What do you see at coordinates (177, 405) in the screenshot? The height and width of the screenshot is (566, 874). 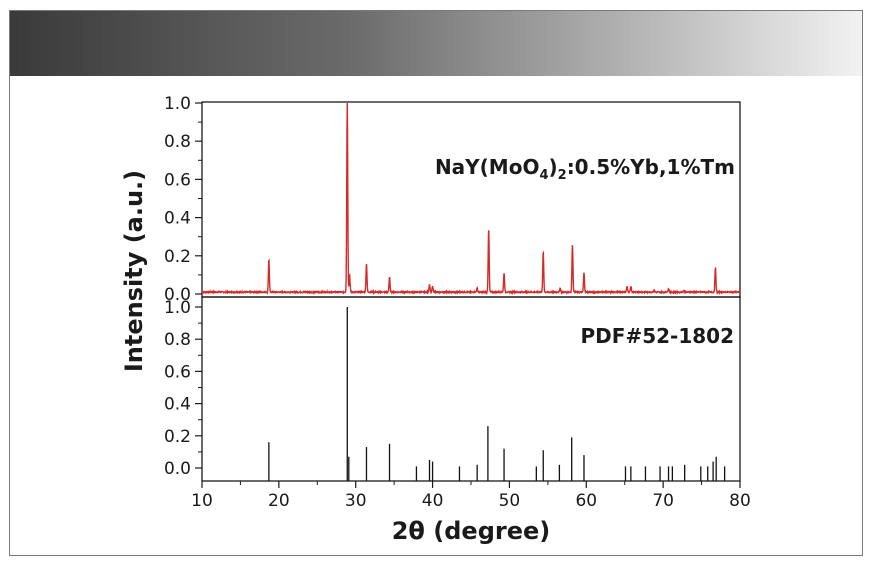 I see `y-tick-label-p1-0.4: 0.4` at bounding box center [177, 405].